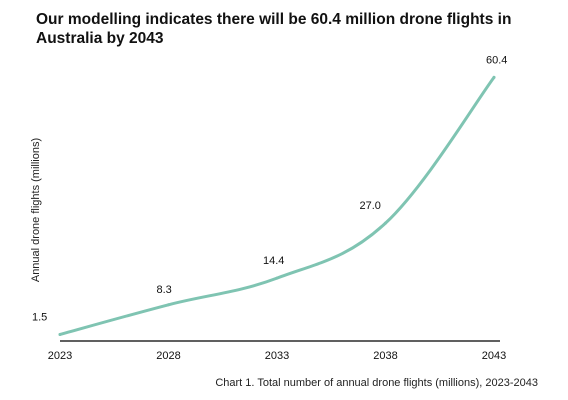 The height and width of the screenshot is (400, 568). I want to click on data-label: 8.3, so click(164, 290).